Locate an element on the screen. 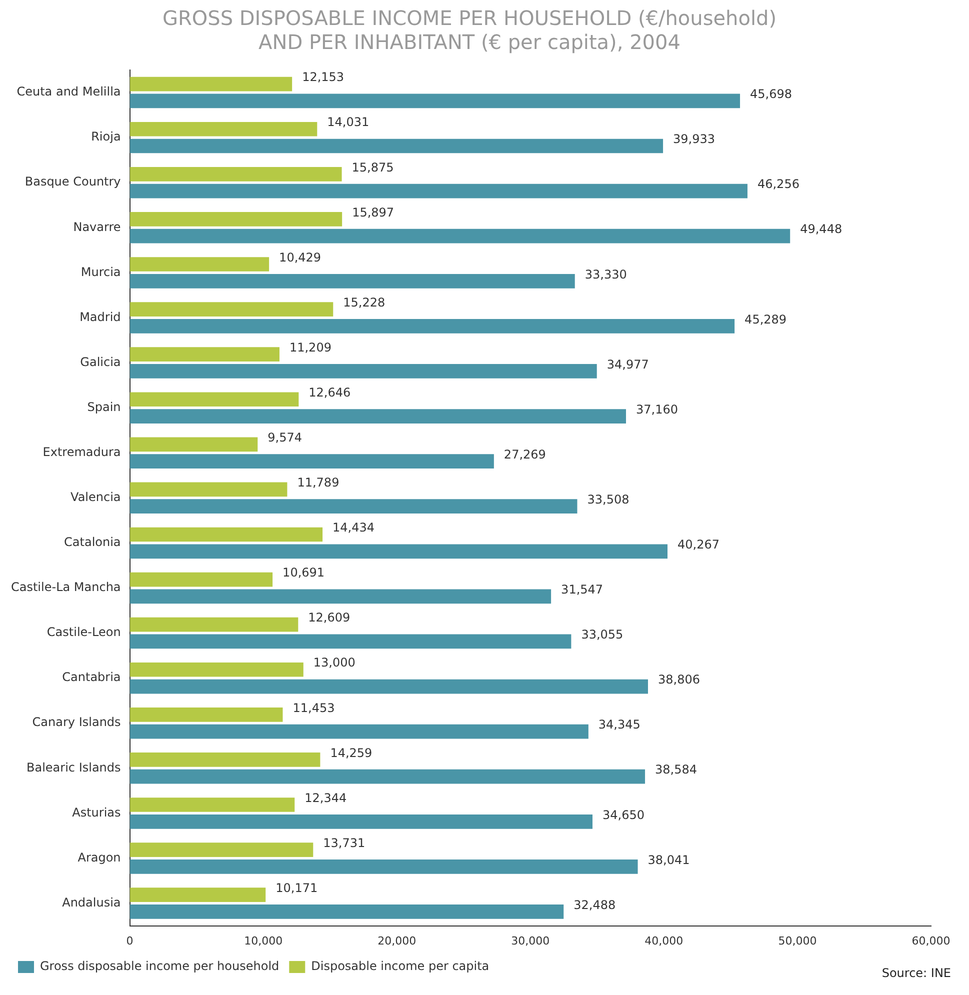 Image resolution: width=969 pixels, height=995 pixels. data-label: 12,646 is located at coordinates (329, 392).